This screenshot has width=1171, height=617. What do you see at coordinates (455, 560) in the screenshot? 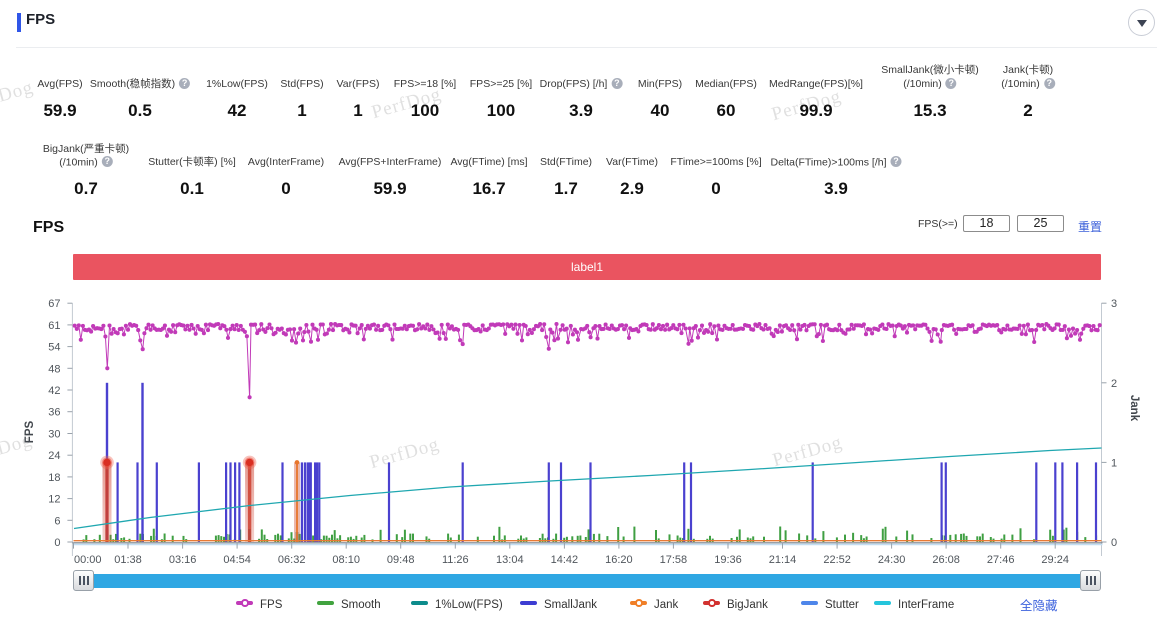
I see `svg-text: 11:26` at bounding box center [455, 560].